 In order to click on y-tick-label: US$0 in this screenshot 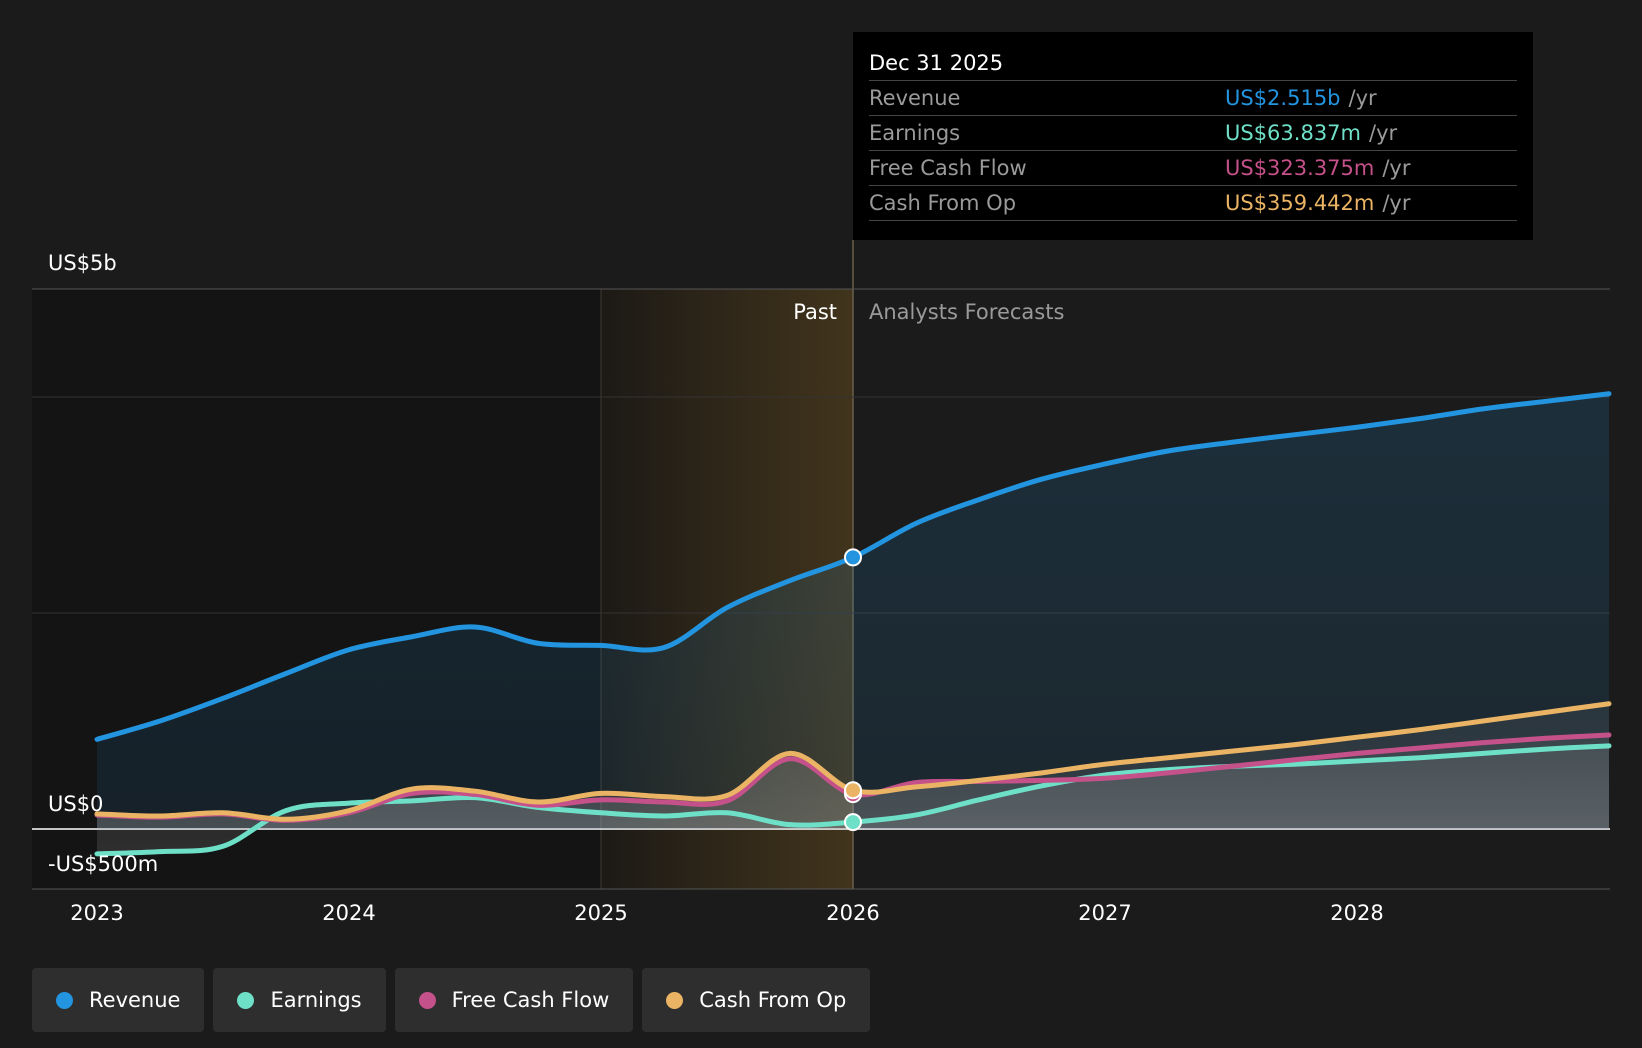, I will do `click(75, 804)`.